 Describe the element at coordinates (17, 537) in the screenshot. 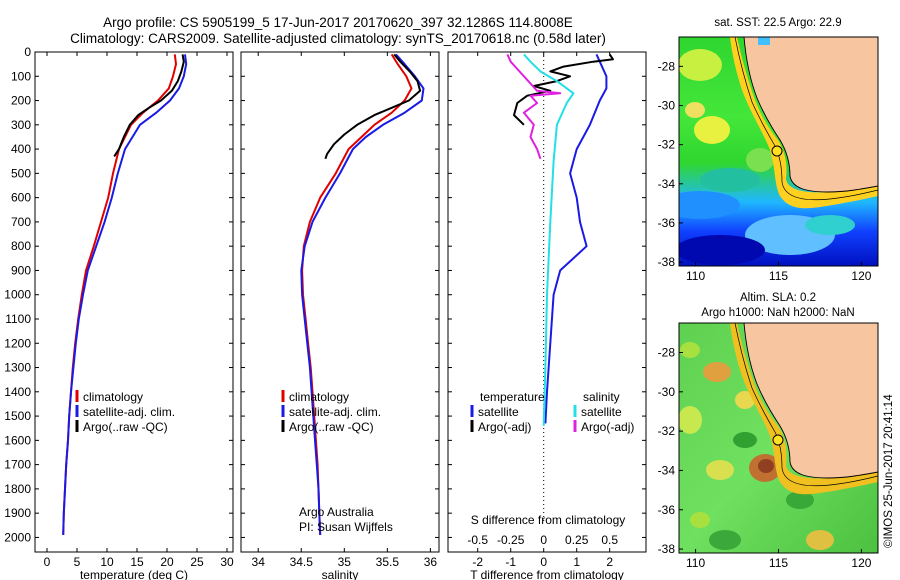

I see `y-tick-label: 2000` at that location.